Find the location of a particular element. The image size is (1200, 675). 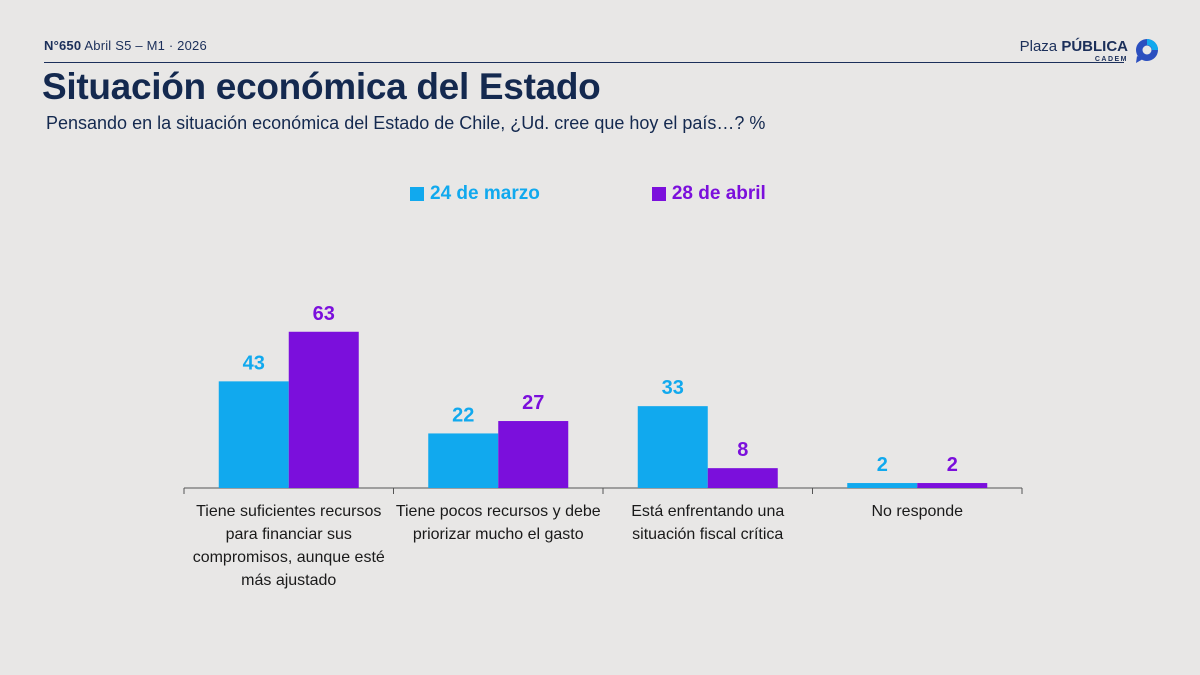

data-label-series-1: 22 is located at coordinates (463, 415).